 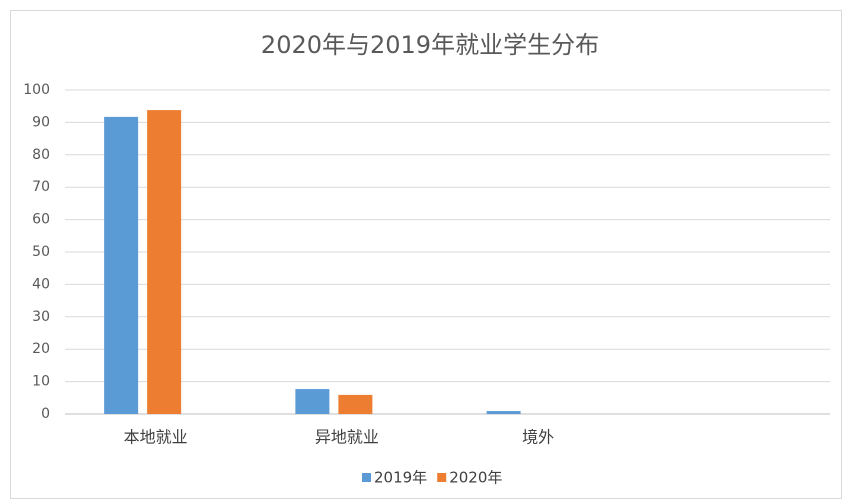 I want to click on x-tick-label: 异地就业, so click(x=347, y=437).